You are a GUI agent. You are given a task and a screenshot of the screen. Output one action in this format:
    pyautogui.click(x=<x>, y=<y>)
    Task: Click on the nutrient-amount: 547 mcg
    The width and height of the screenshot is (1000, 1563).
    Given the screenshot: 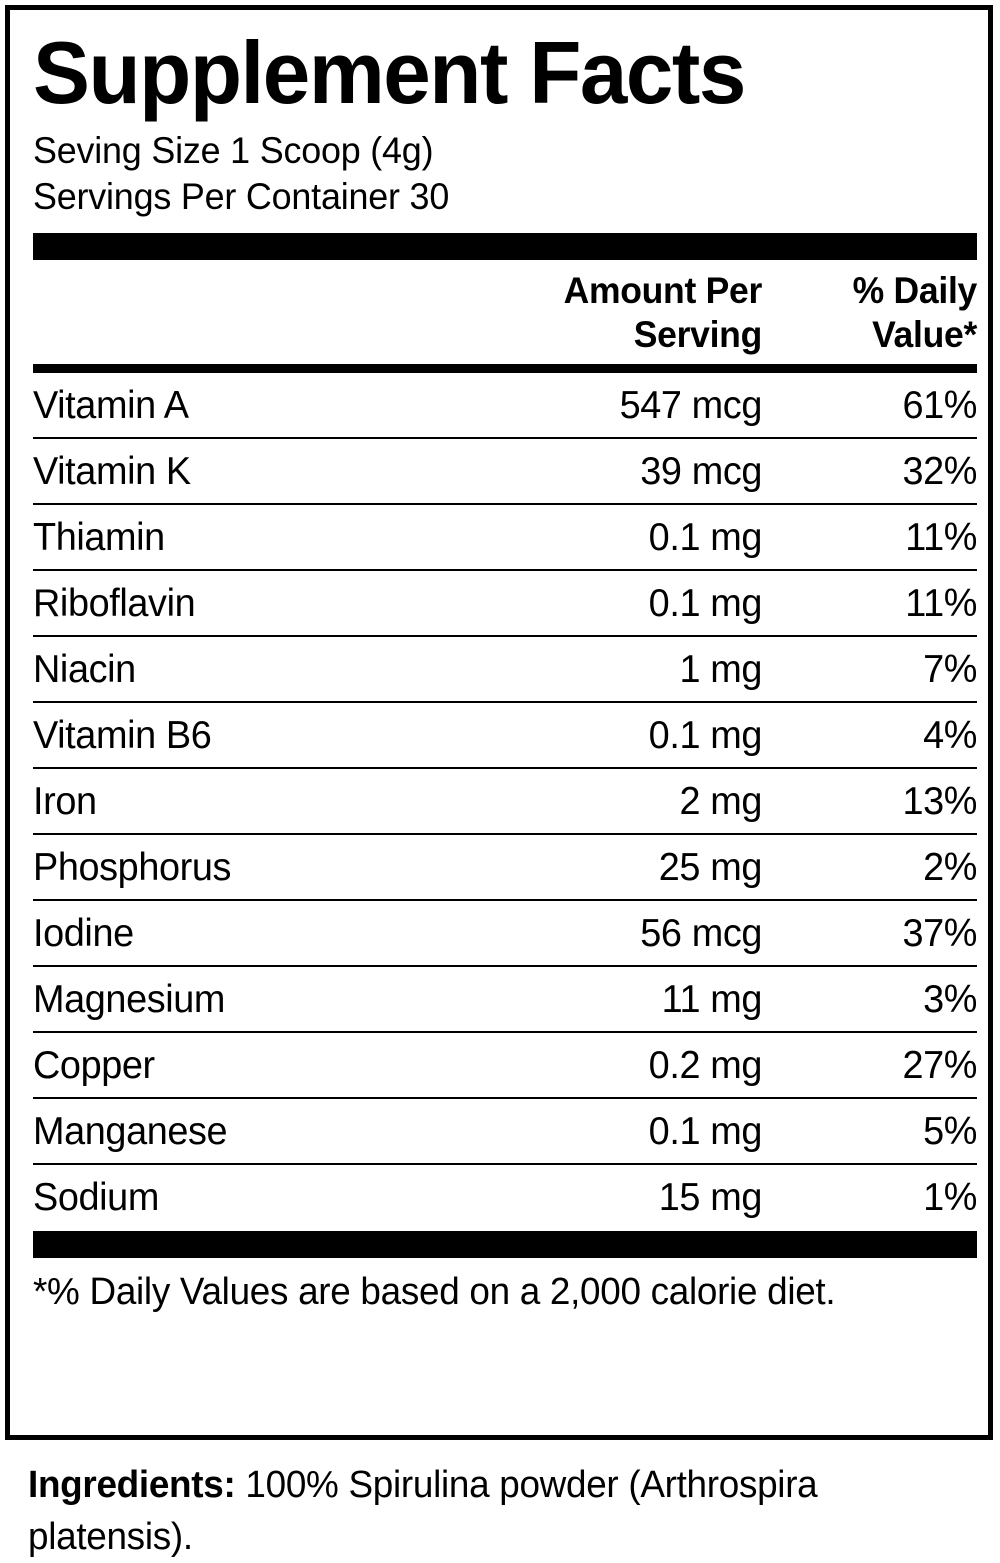 What is the action you would take?
    pyautogui.click(x=691, y=405)
    